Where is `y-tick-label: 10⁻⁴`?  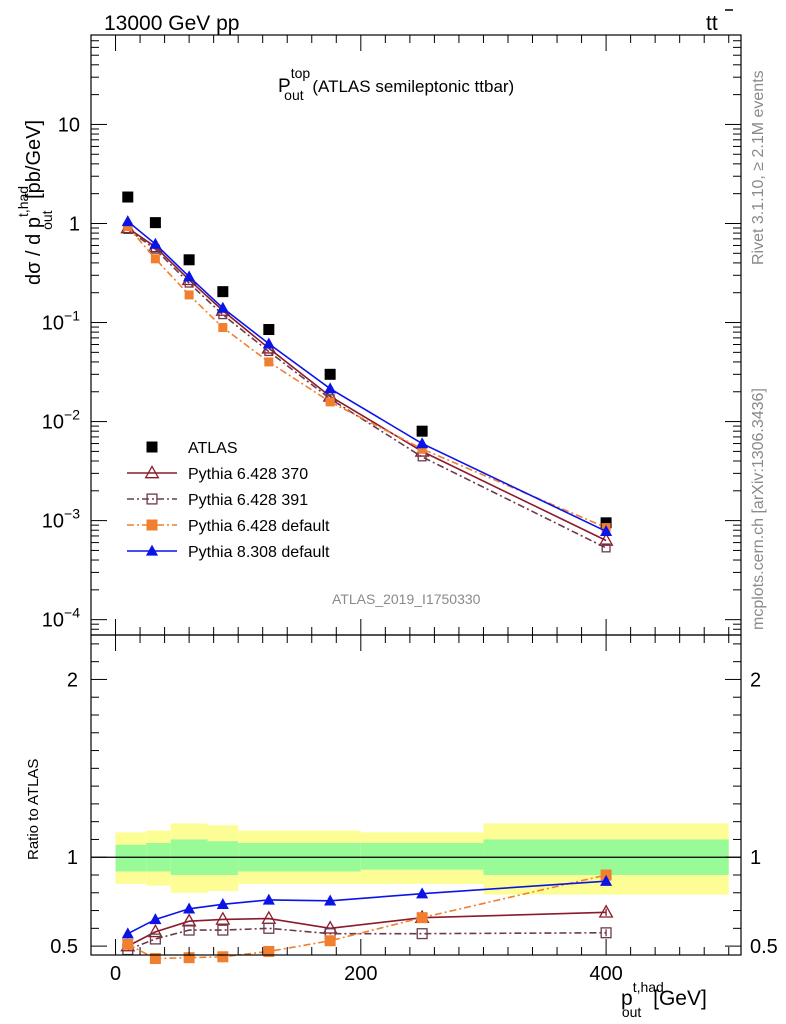
y-tick-label: 10⁻⁴ is located at coordinates (61, 618).